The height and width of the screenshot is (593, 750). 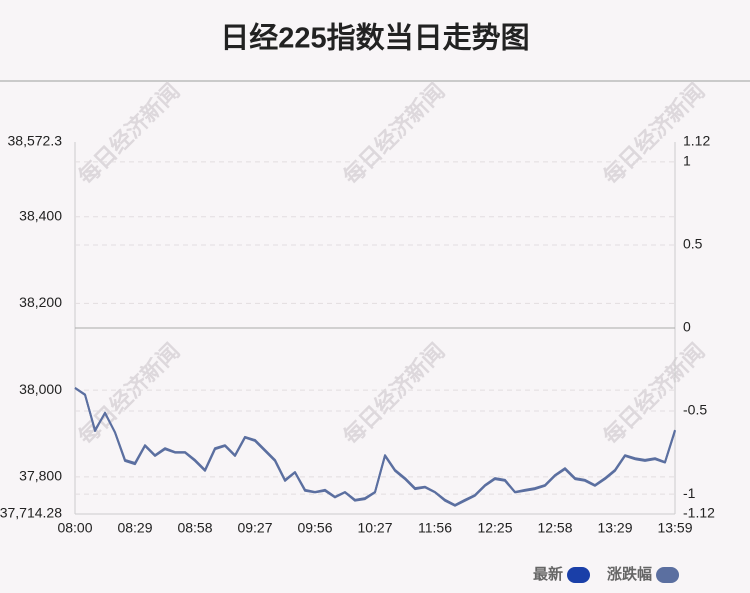 What do you see at coordinates (687, 161) in the screenshot?
I see `y2-tick-label: 1` at bounding box center [687, 161].